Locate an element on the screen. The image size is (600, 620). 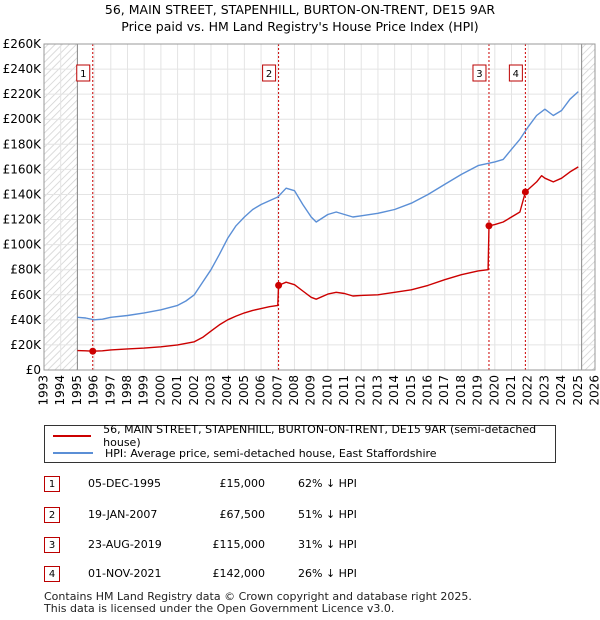
x-tick-label: 2022 is located at coordinates (528, 390).